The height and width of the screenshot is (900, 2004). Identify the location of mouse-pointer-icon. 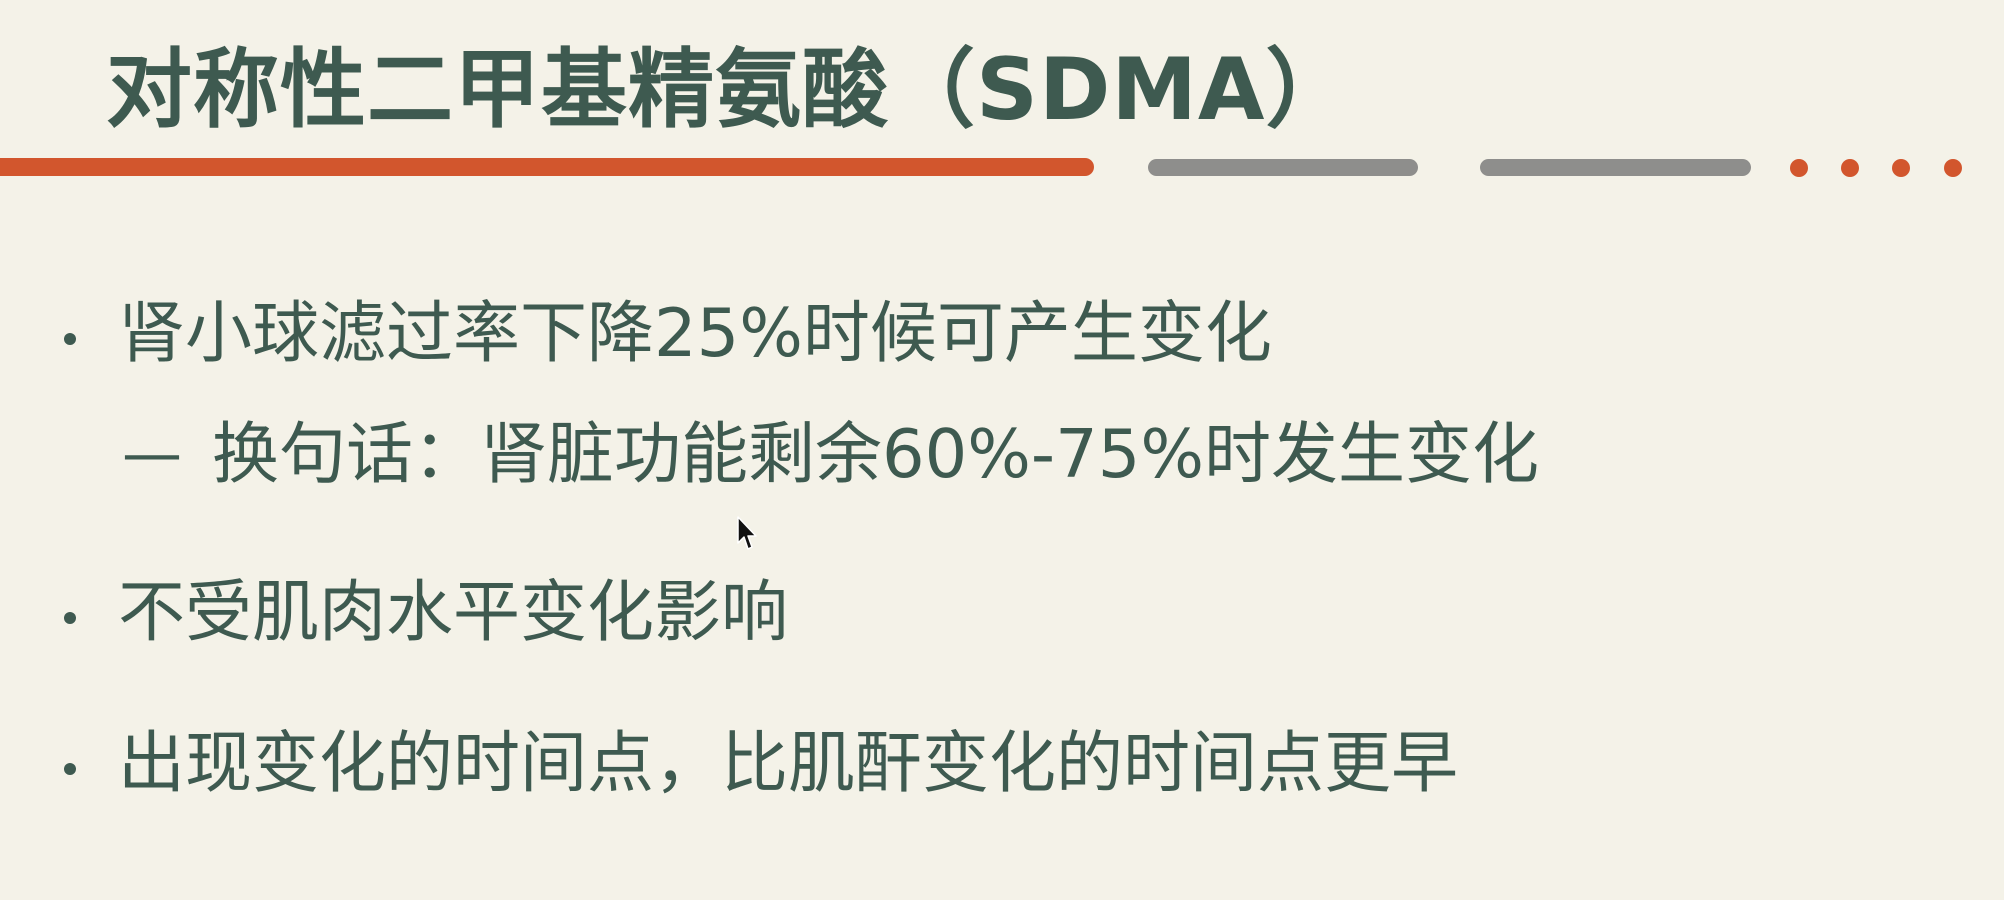
(747, 533).